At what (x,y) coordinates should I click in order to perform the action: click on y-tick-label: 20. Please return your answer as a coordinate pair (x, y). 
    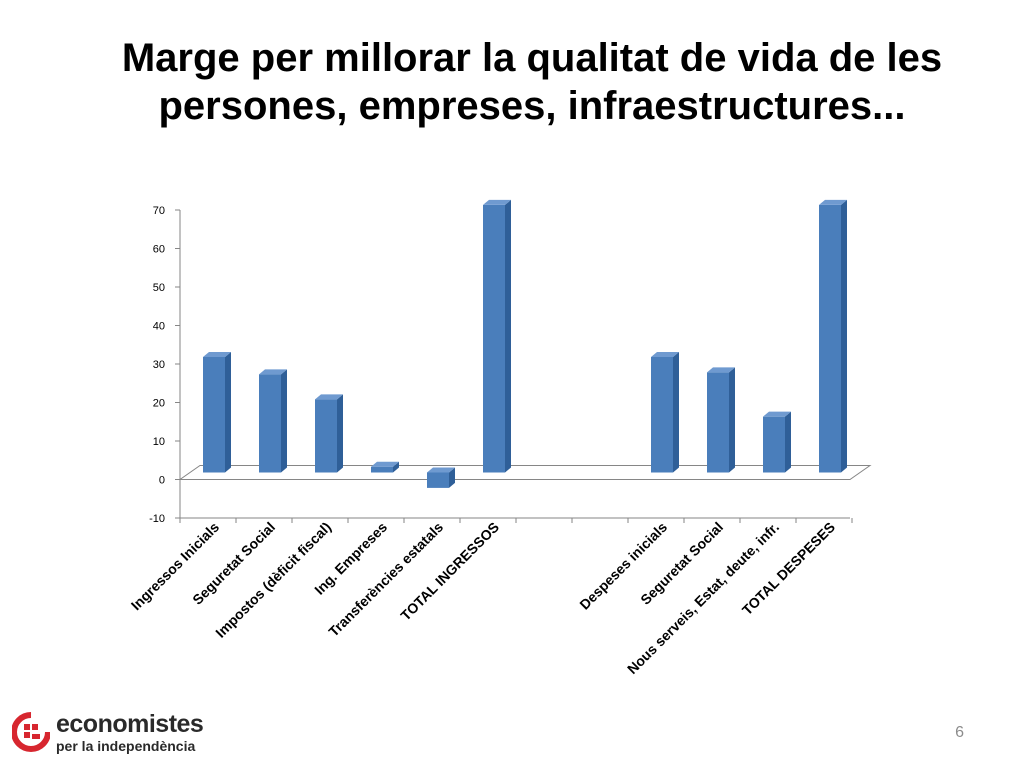
    Looking at the image, I should click on (159, 404).